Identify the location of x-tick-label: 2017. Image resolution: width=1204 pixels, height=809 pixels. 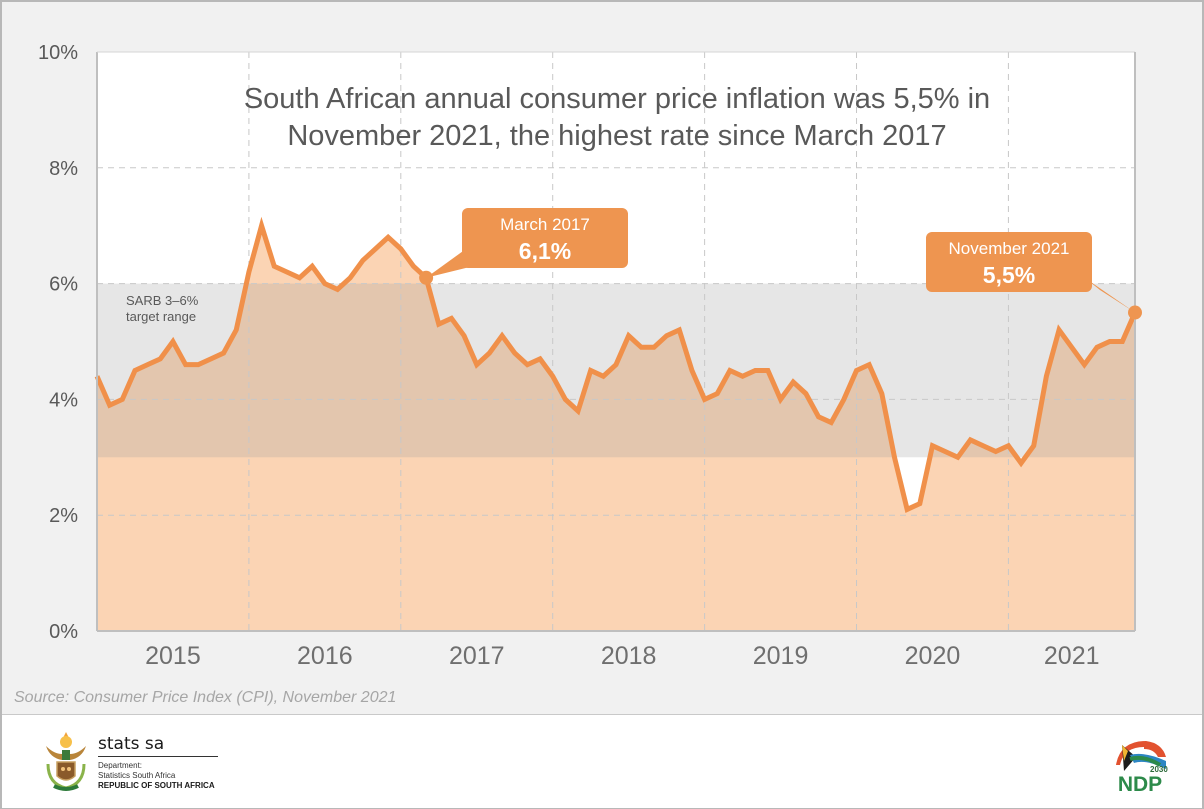
(477, 656).